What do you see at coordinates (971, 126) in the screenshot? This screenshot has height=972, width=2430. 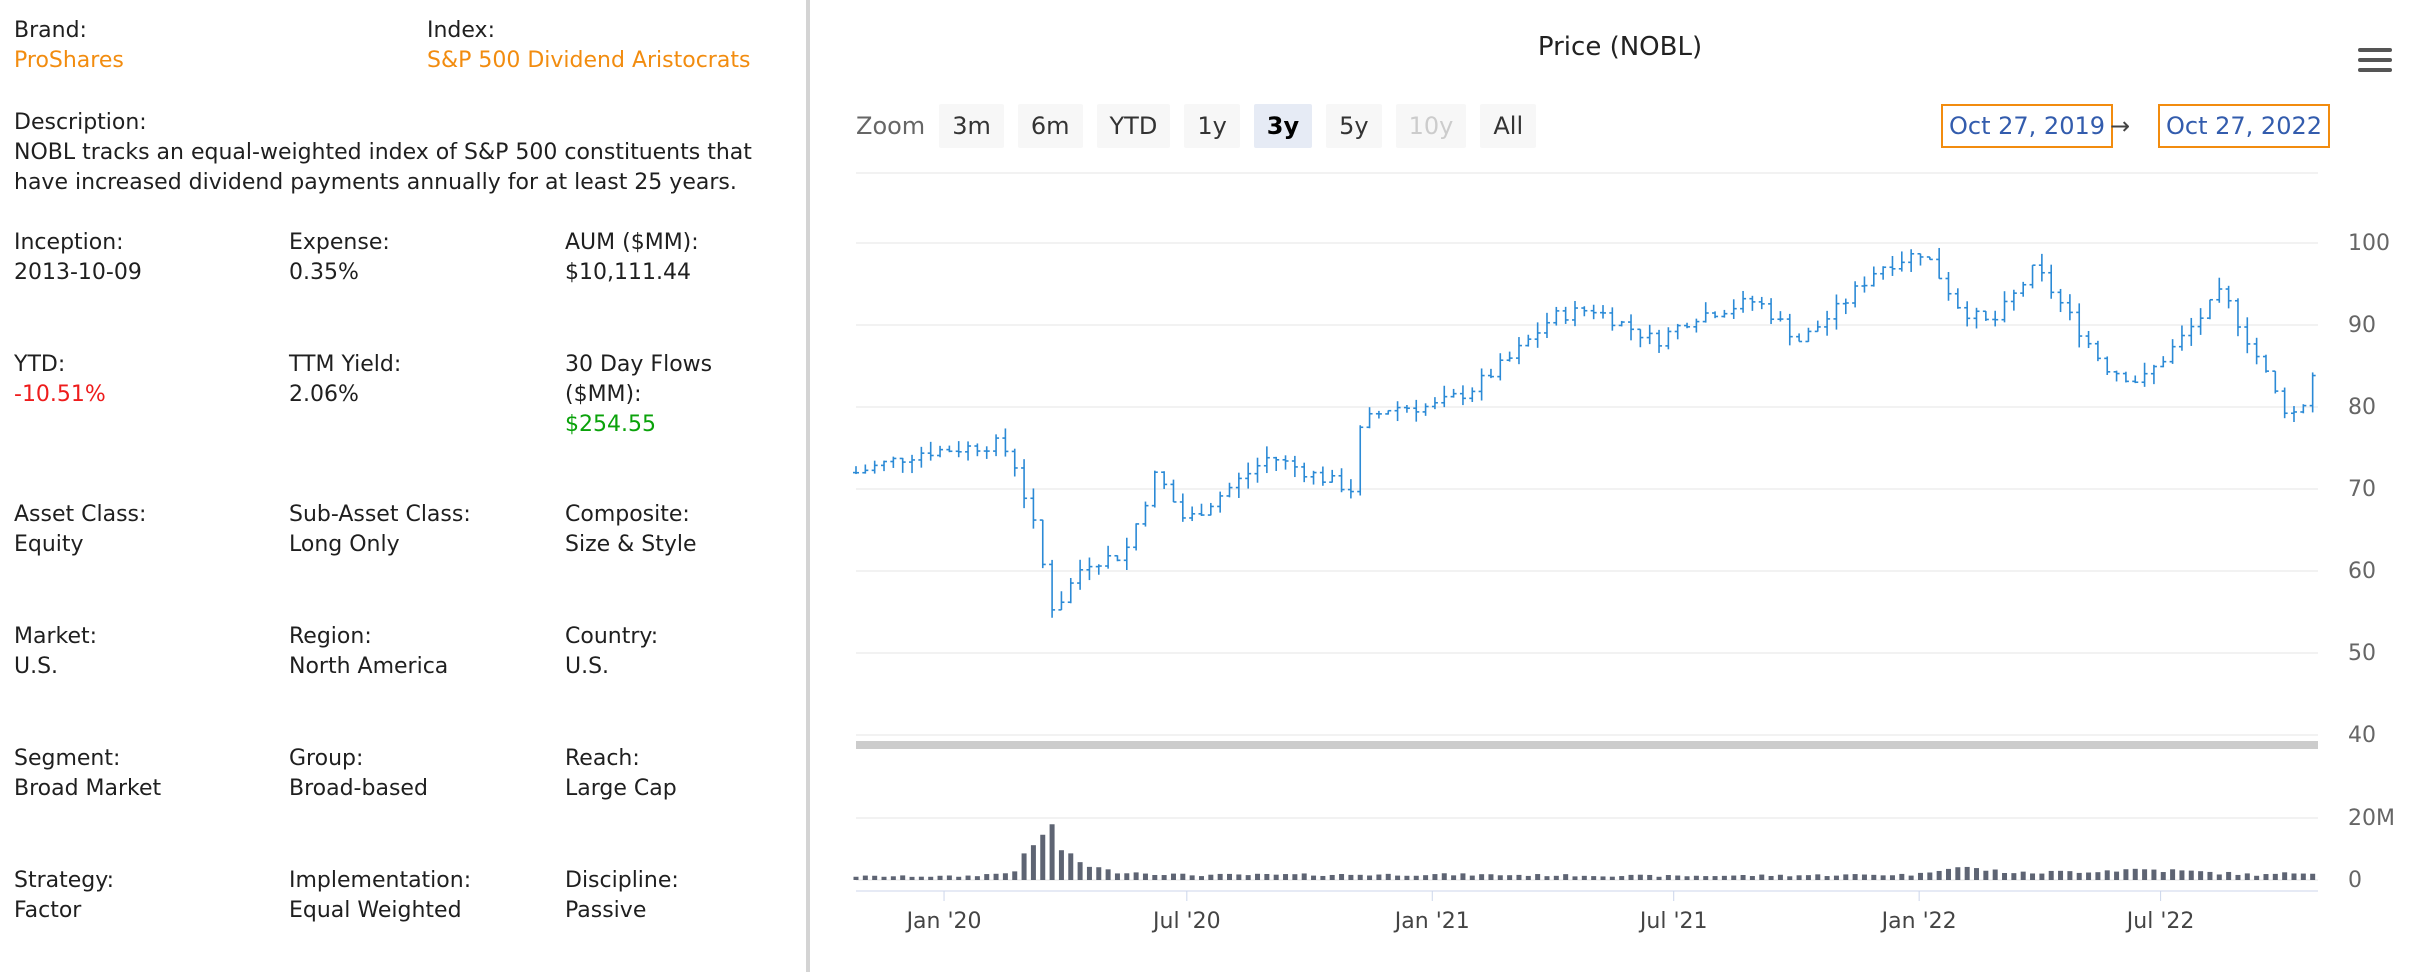 I see `zoom-3m-button: 3m` at bounding box center [971, 126].